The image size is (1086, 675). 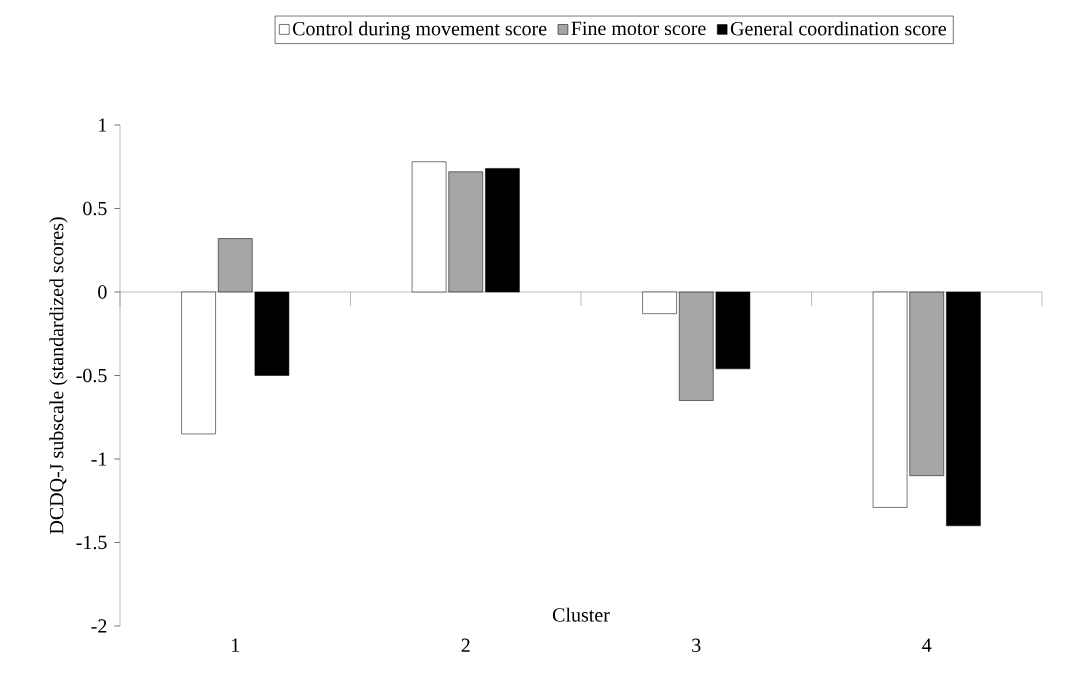 What do you see at coordinates (99, 626) in the screenshot?
I see `y-tick-label: -2` at bounding box center [99, 626].